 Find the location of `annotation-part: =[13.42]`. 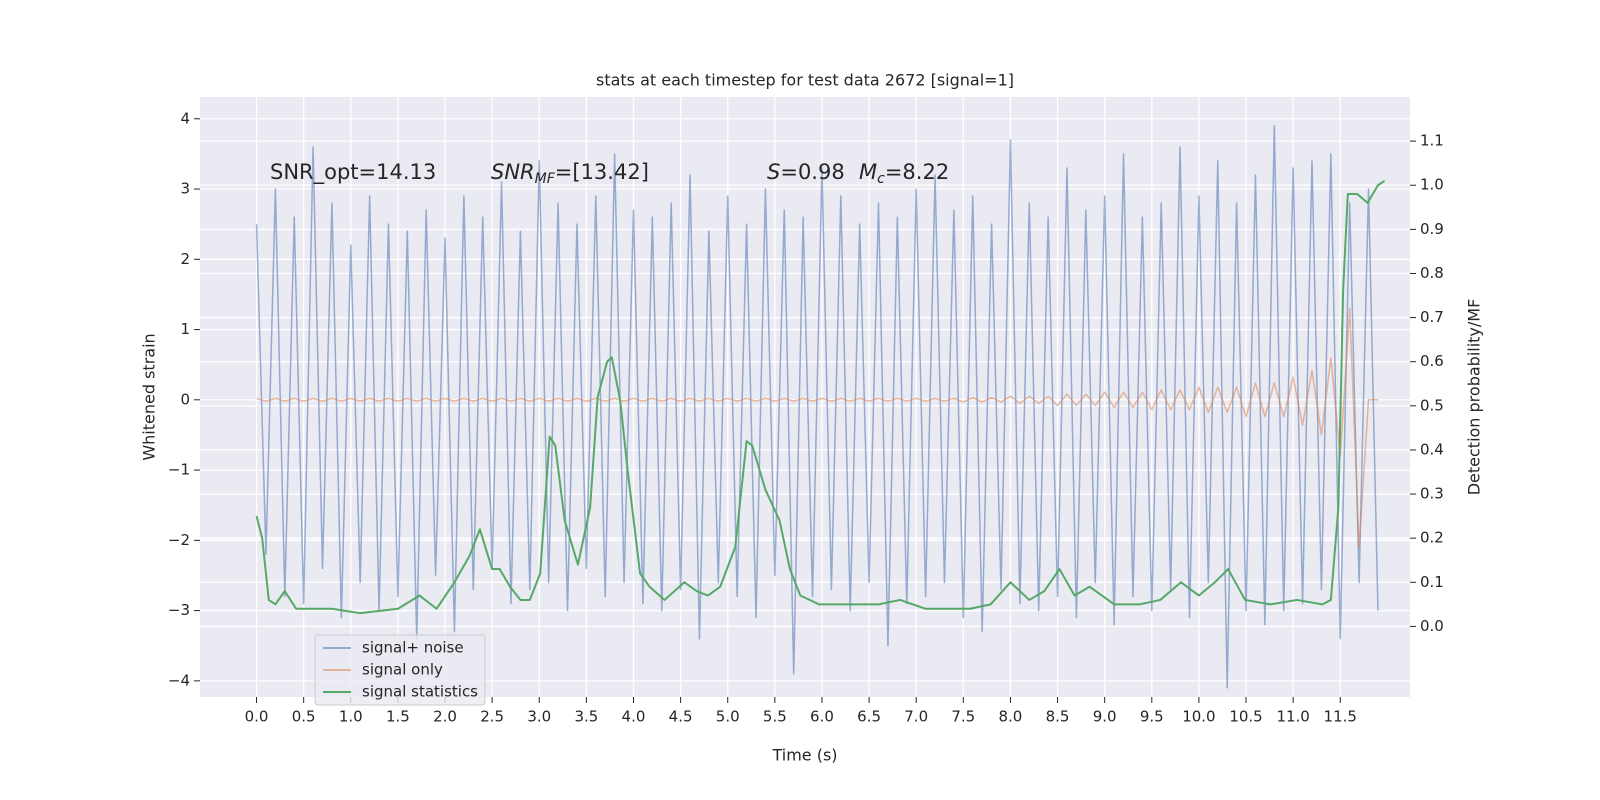

annotation-part: =[13.42] is located at coordinates (602, 172).